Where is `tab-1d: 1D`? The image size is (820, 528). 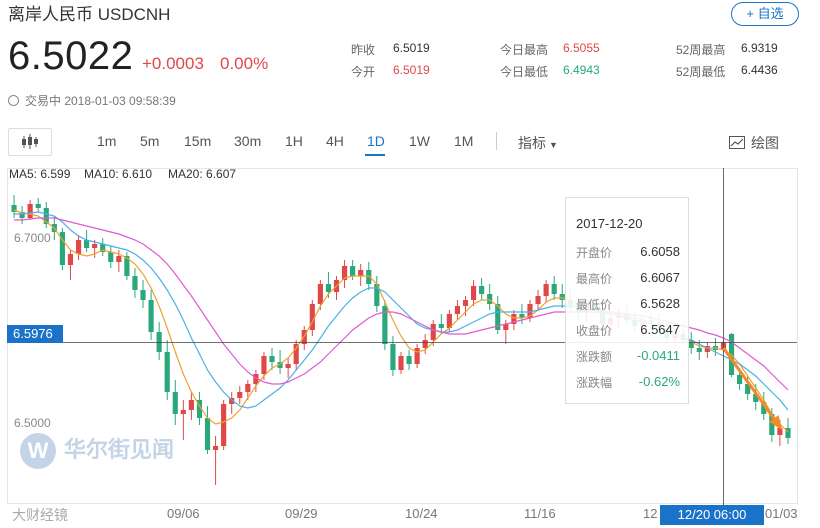 tab-1d: 1D is located at coordinates (376, 141).